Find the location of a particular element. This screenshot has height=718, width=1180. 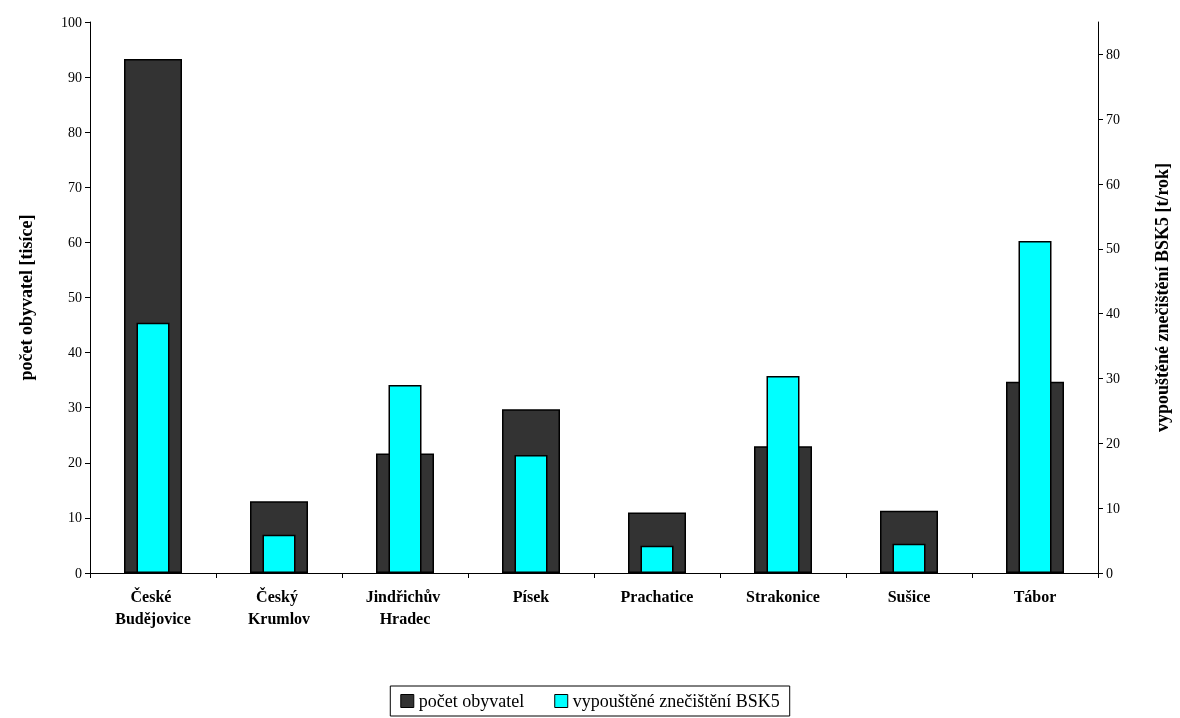

y2-tick-label: 60 is located at coordinates (1113, 184).